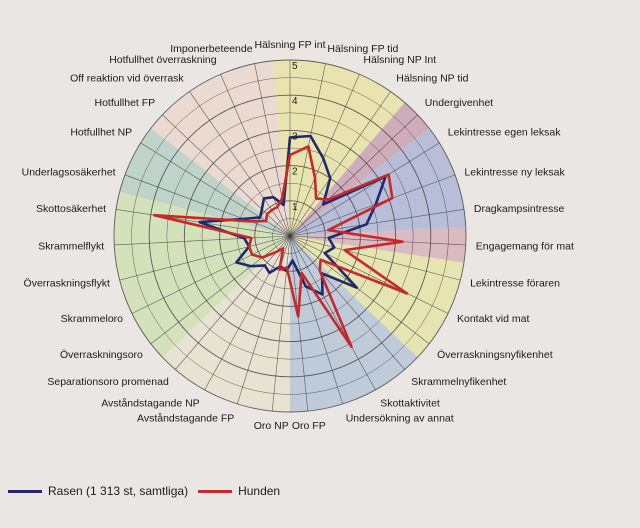 The width and height of the screenshot is (640, 528). What do you see at coordinates (295, 207) in the screenshot?
I see `tick-label-1: 1` at bounding box center [295, 207].